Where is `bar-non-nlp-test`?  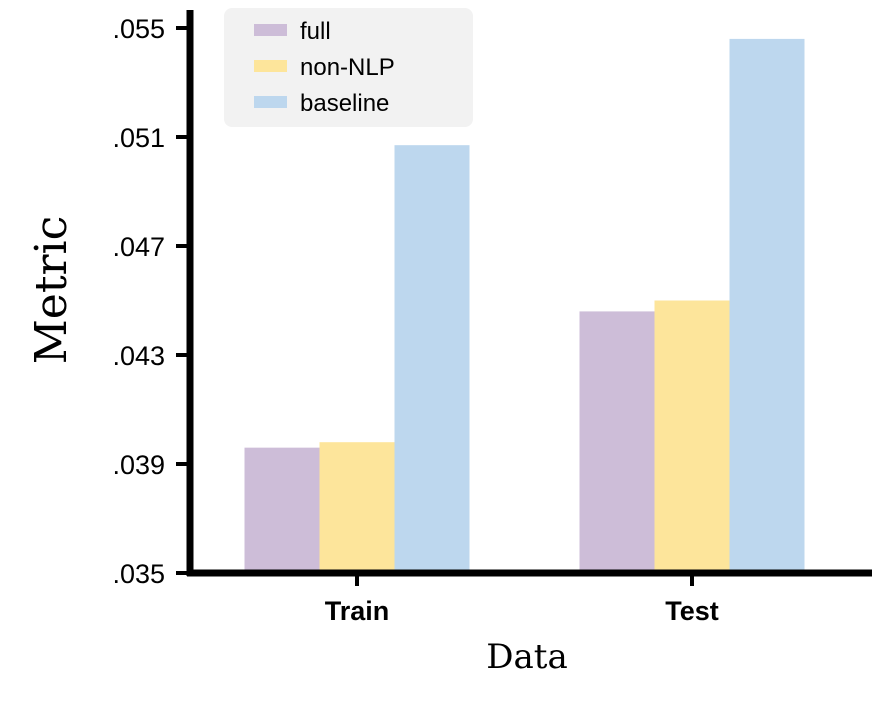
bar-non-nlp-test is located at coordinates (692, 436).